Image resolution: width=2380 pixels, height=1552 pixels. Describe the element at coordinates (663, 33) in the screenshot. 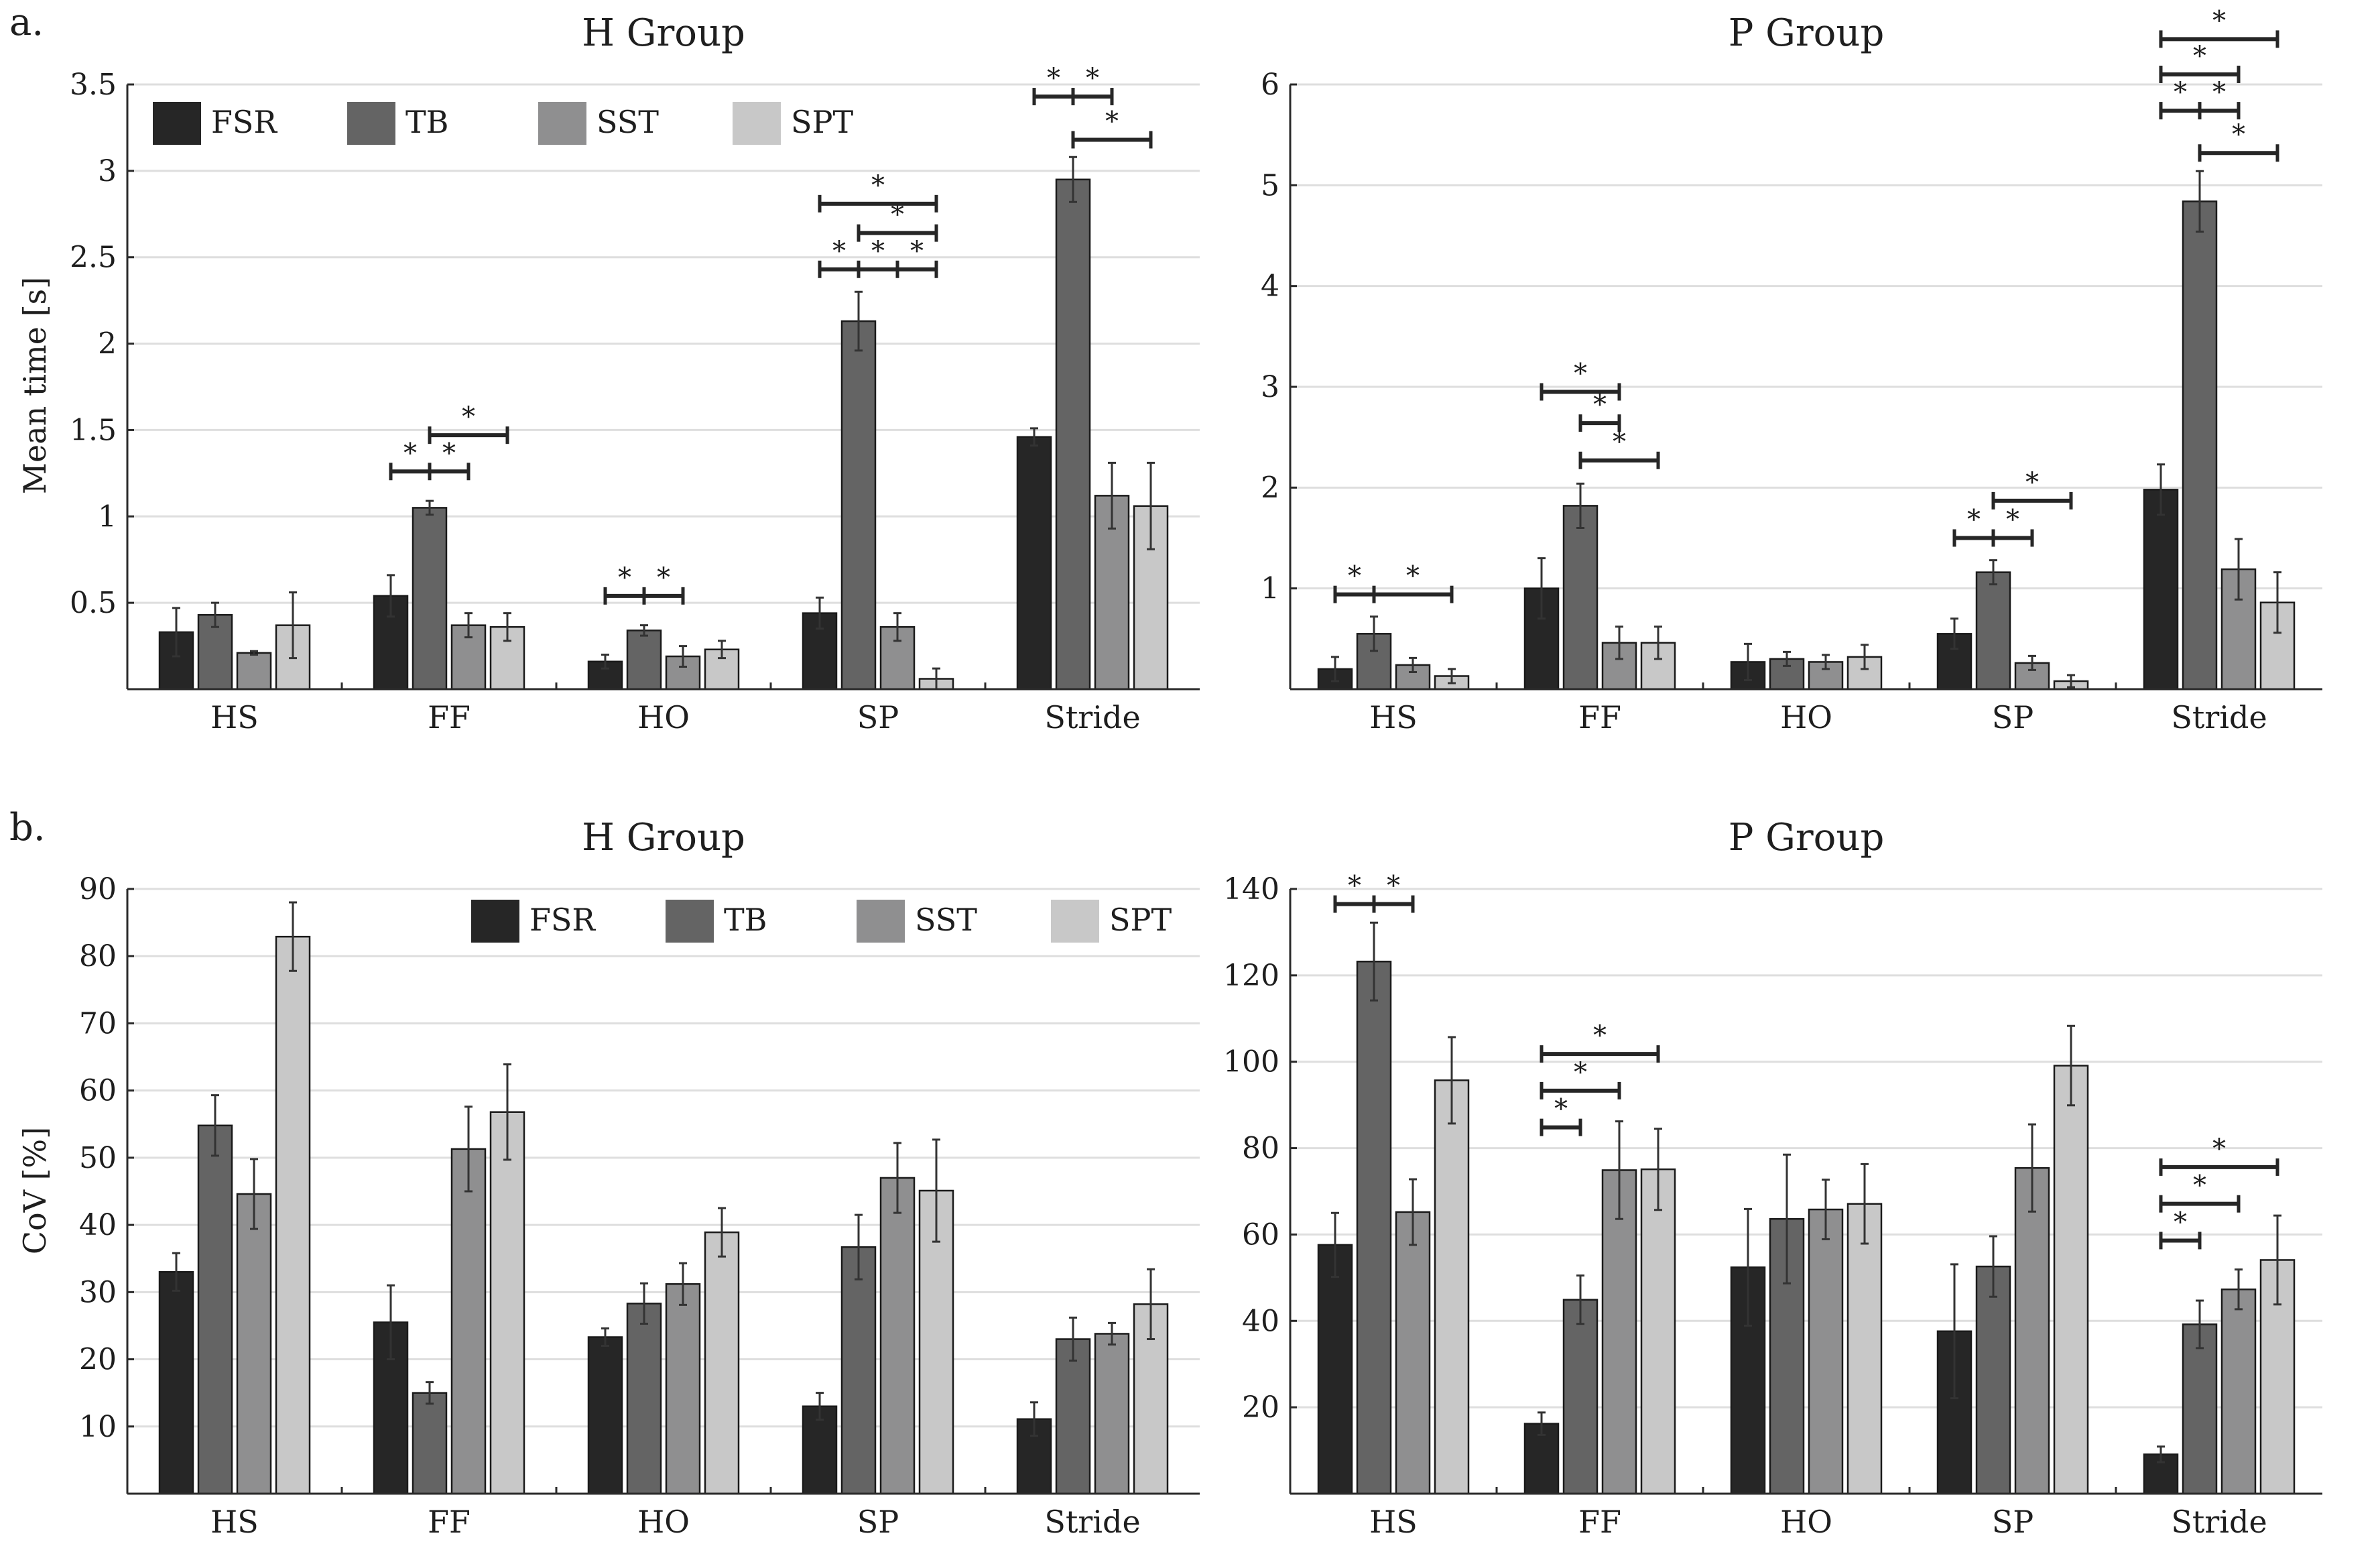

I see `panel-title-top-h: H Group` at that location.